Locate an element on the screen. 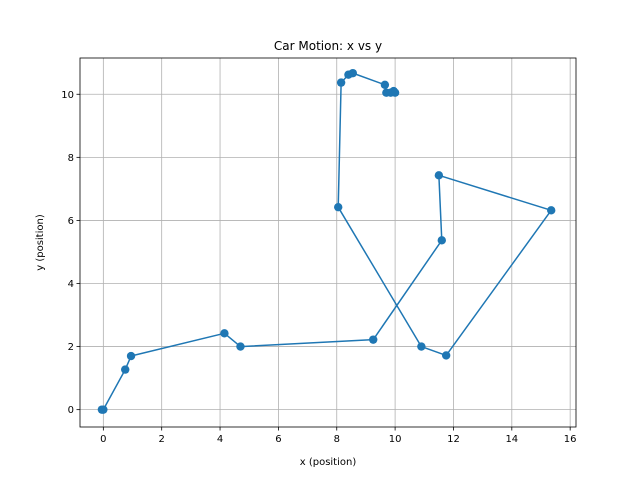 This screenshot has height=480, width=640. x-axis-label: x (position) is located at coordinates (328, 462).